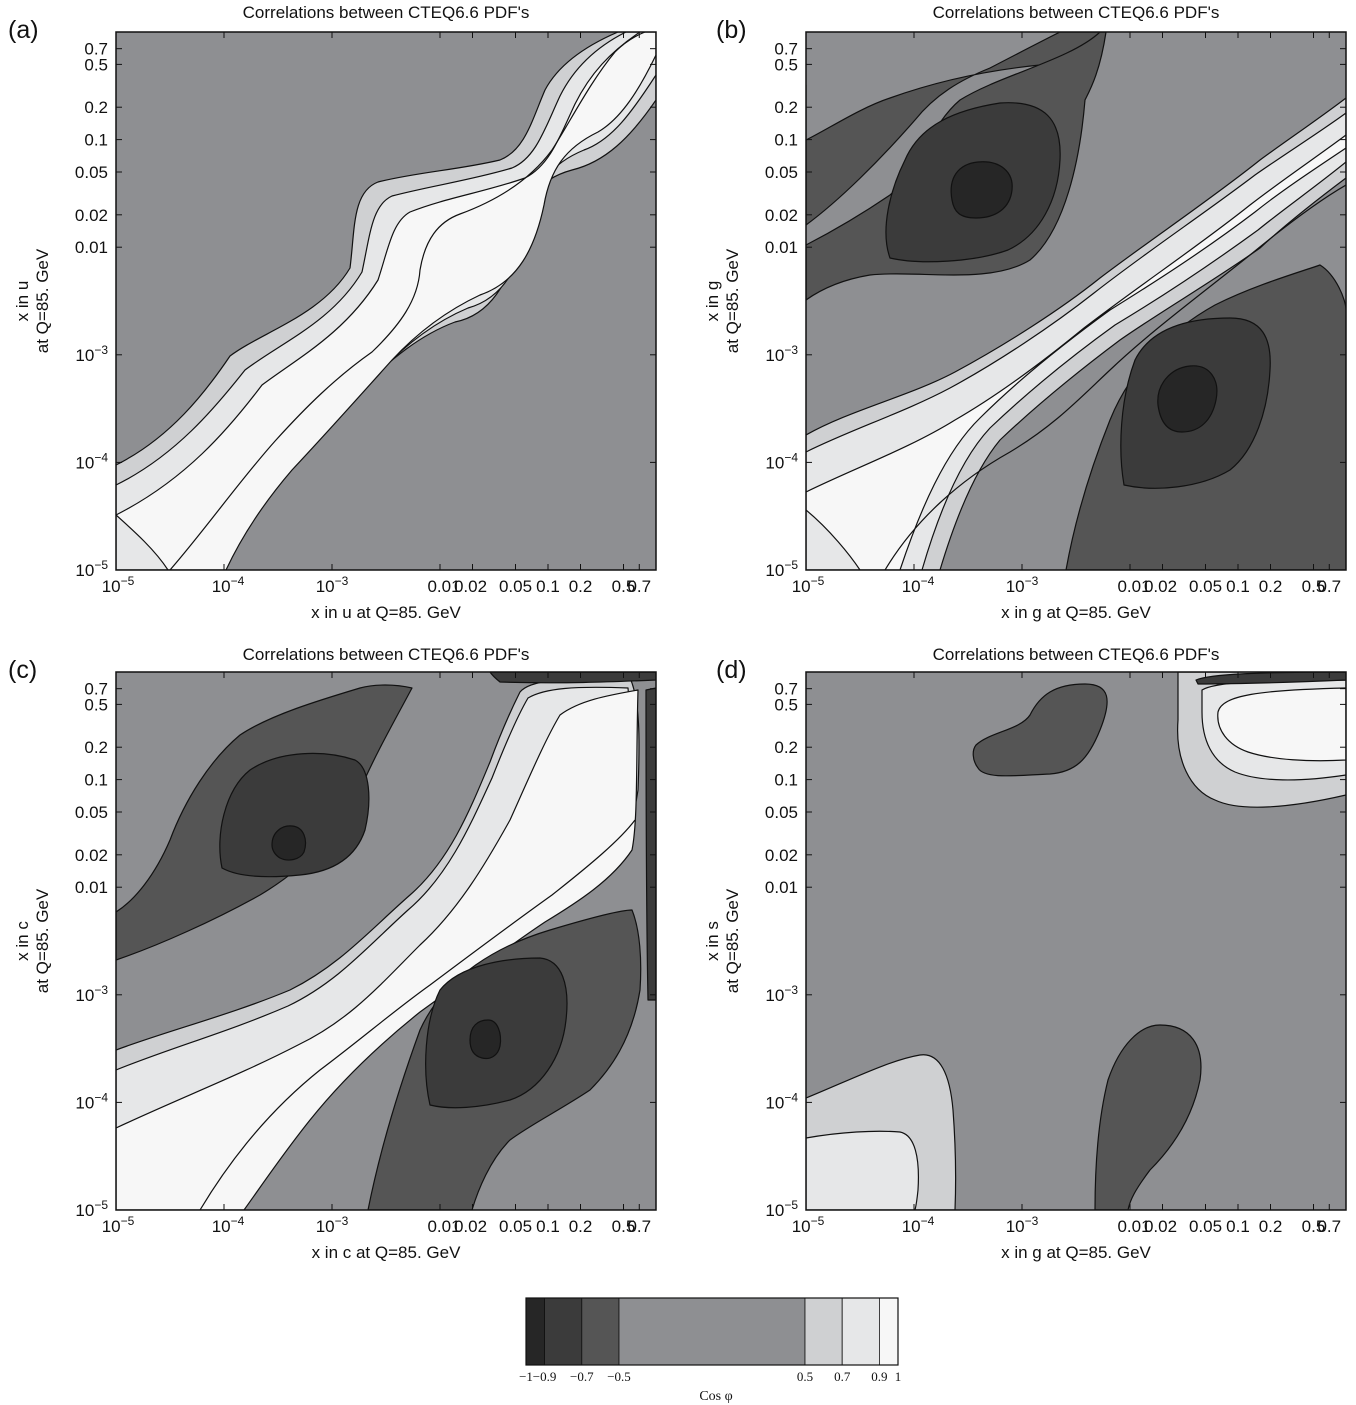 The image size is (1356, 1405). I want to click on colorbar-tick-label: −0.9, so click(545, 1376).